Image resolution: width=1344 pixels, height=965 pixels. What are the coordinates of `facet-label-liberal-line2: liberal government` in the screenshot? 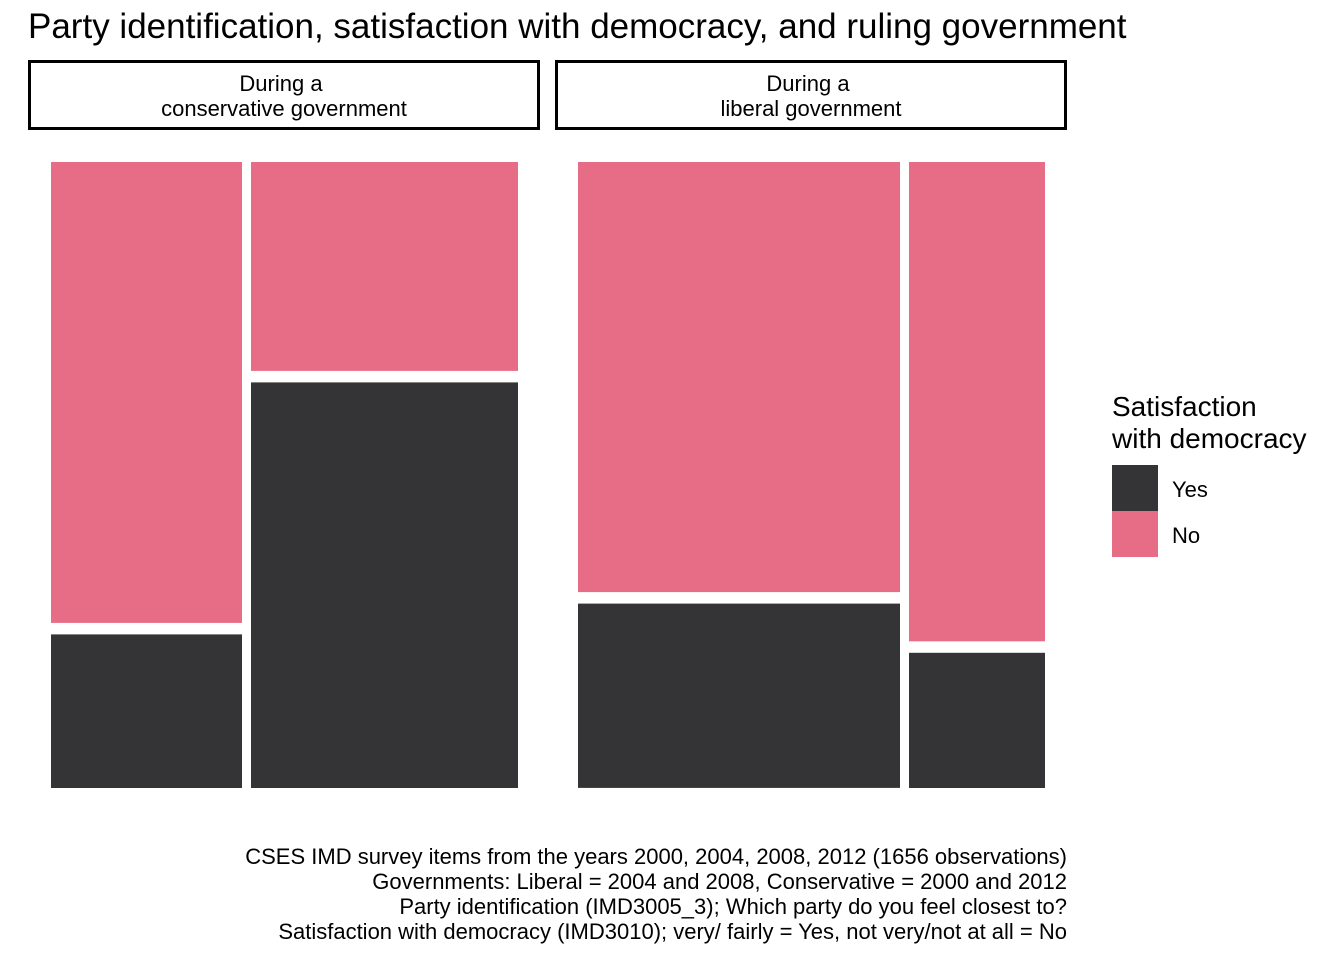 It's located at (811, 108).